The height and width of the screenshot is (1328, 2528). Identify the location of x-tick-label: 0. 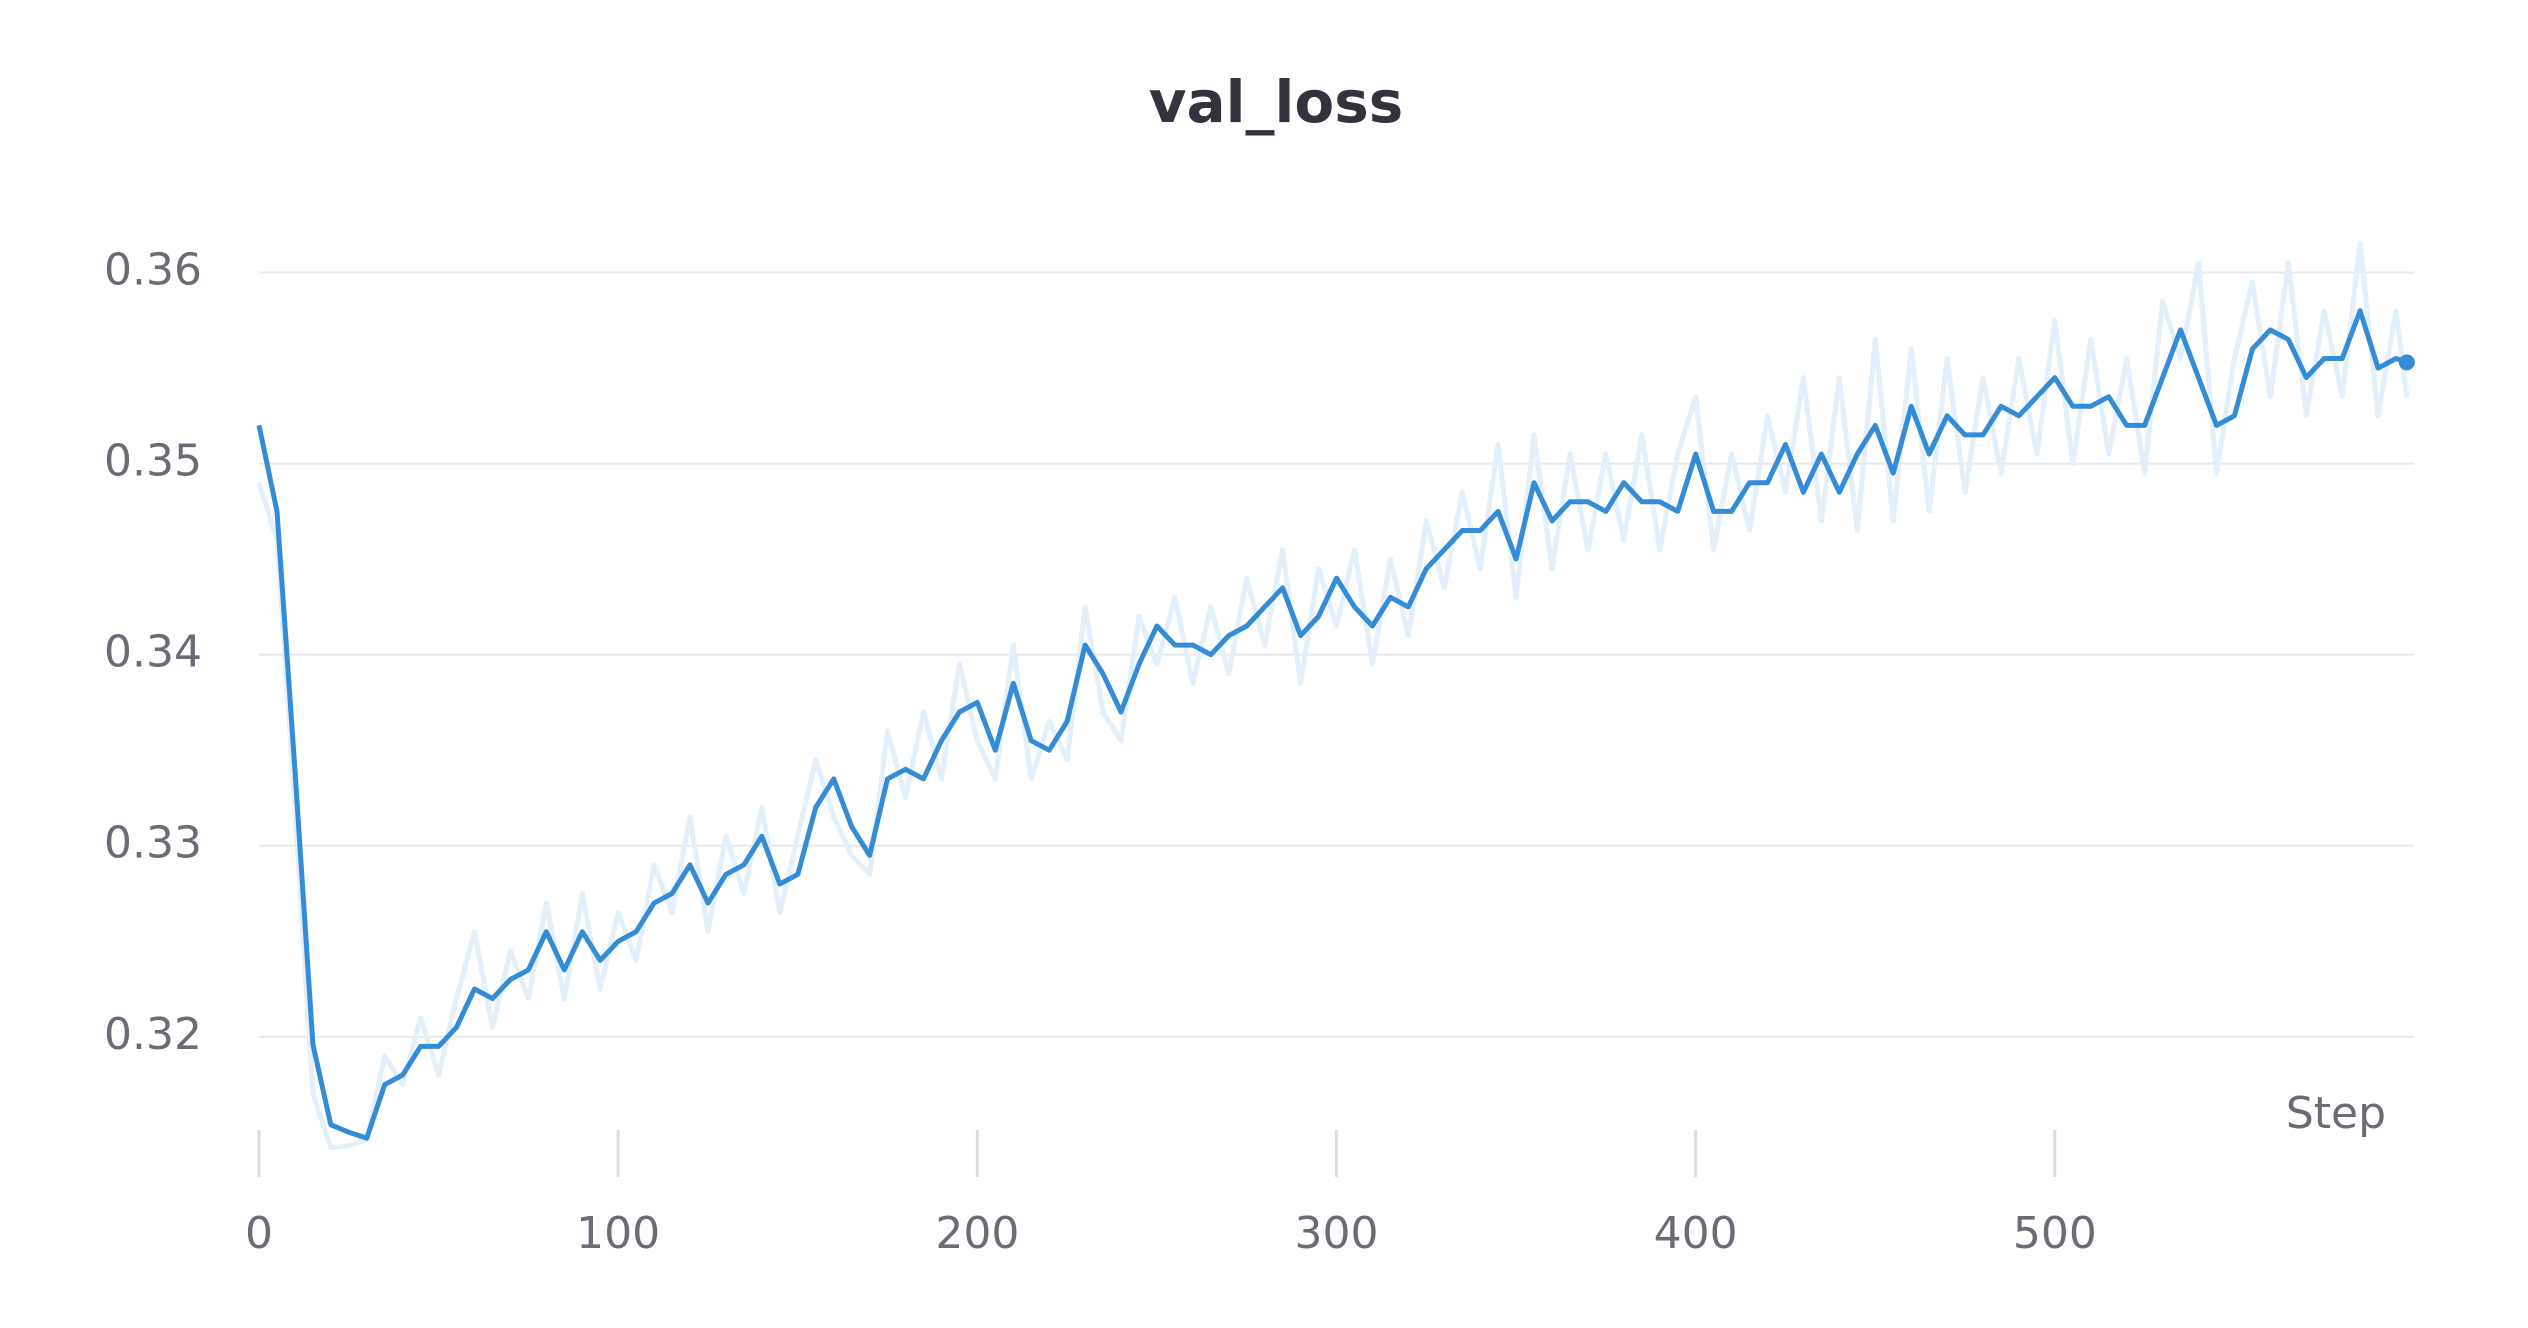
(259, 1233).